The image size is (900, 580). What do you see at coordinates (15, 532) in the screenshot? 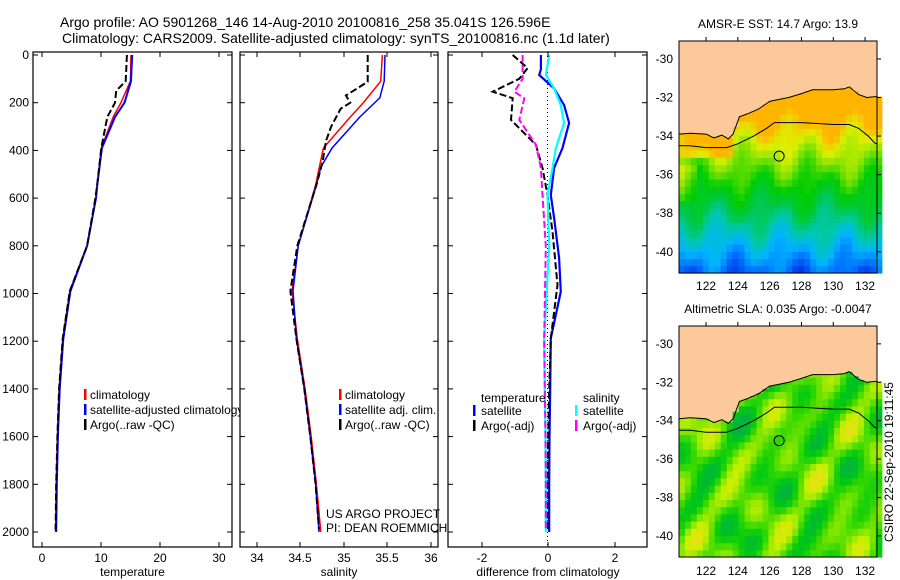
I see `y-tick-label: 2000` at bounding box center [15, 532].